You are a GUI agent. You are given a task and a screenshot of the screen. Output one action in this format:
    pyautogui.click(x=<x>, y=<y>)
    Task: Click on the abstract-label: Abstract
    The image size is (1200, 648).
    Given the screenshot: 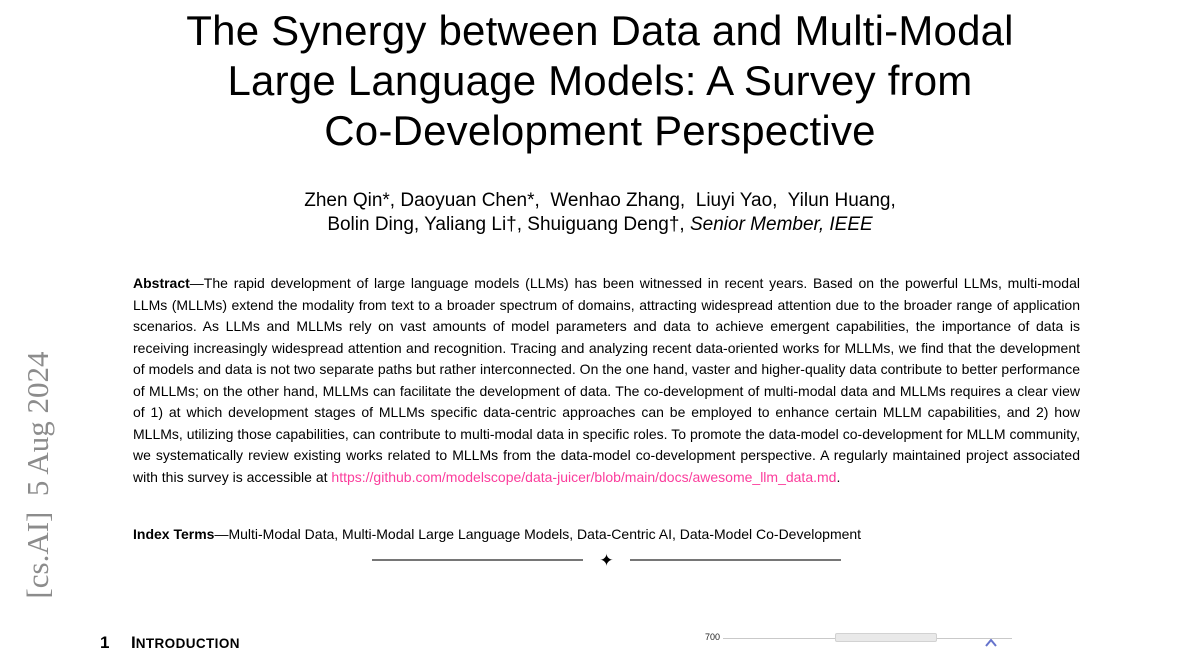 What is the action you would take?
    pyautogui.click(x=161, y=283)
    